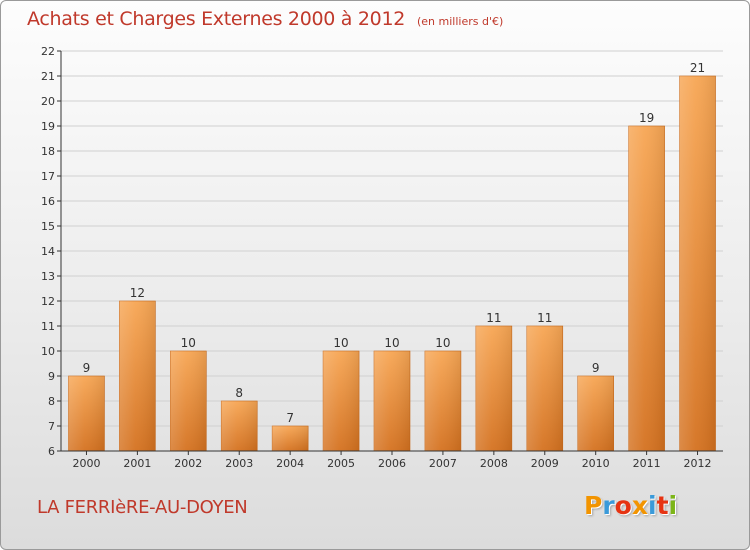 Image resolution: width=750 pixels, height=550 pixels. I want to click on bar-shine-2011, so click(646, 288).